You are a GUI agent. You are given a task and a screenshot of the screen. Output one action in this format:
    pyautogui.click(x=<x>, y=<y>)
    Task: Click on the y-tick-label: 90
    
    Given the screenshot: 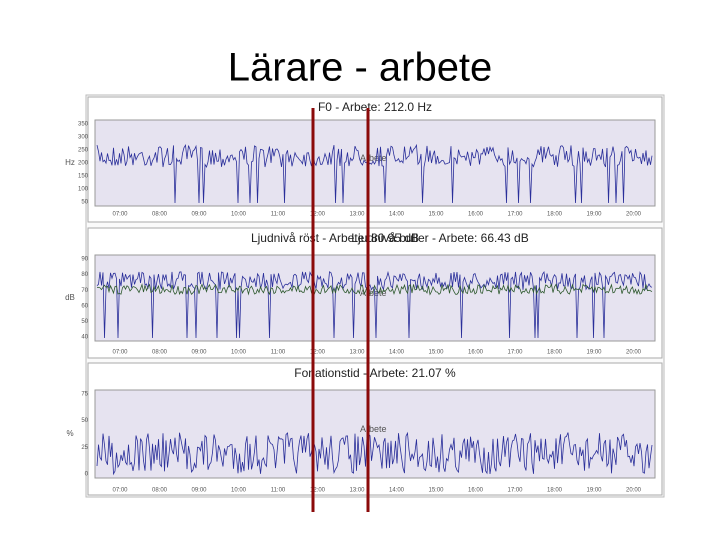 What is the action you would take?
    pyautogui.click(x=84, y=260)
    